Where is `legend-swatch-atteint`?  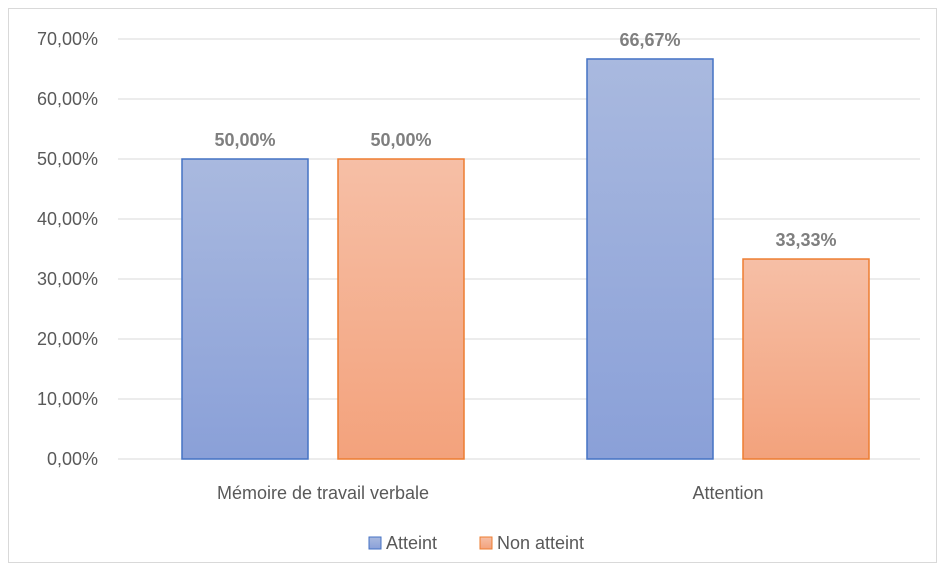 legend-swatch-atteint is located at coordinates (375, 543).